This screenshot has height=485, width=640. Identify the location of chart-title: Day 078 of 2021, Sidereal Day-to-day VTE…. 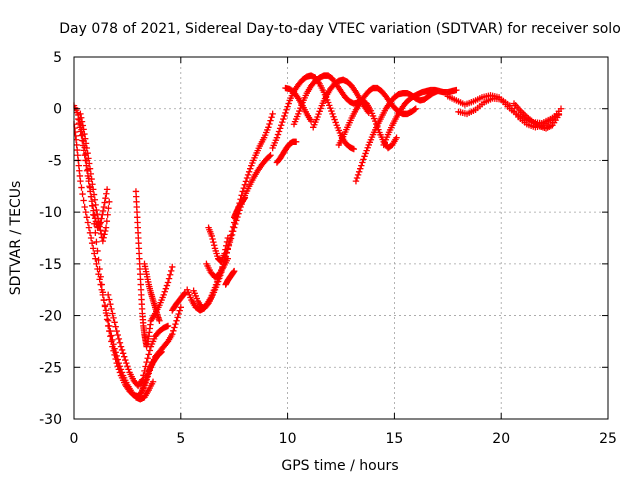
(340, 29).